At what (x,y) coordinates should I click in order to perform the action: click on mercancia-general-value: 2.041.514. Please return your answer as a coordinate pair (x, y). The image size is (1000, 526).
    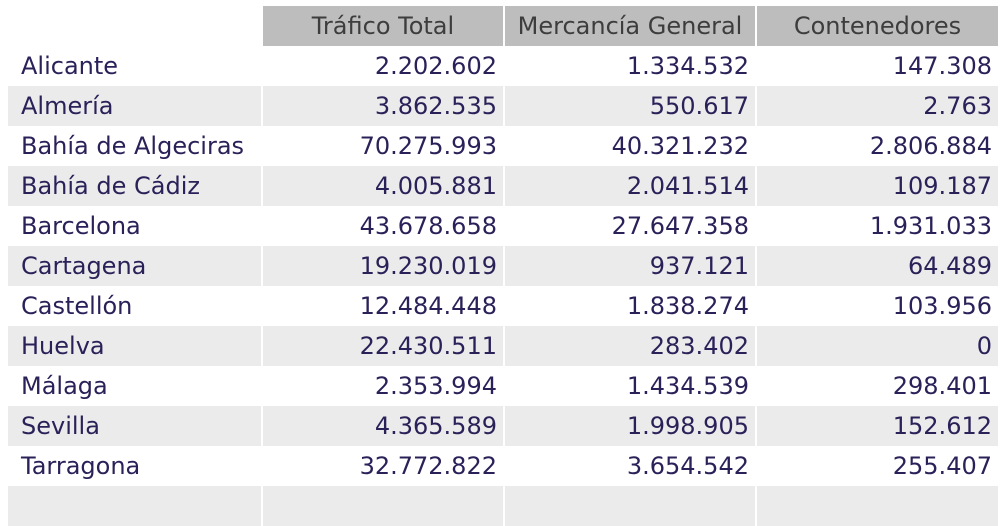
    Looking at the image, I should click on (630, 186).